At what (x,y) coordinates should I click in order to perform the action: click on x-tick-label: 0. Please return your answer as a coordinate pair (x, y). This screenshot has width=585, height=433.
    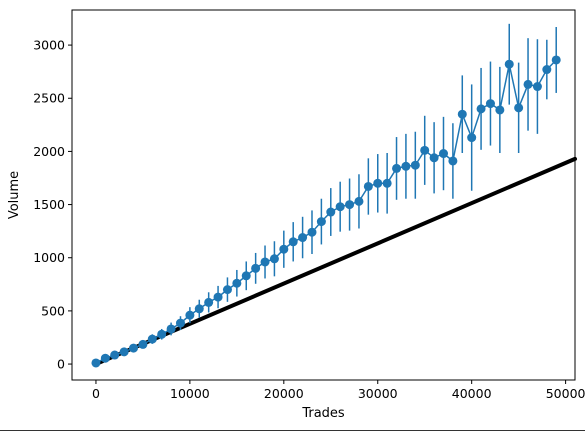
    Looking at the image, I should click on (96, 393).